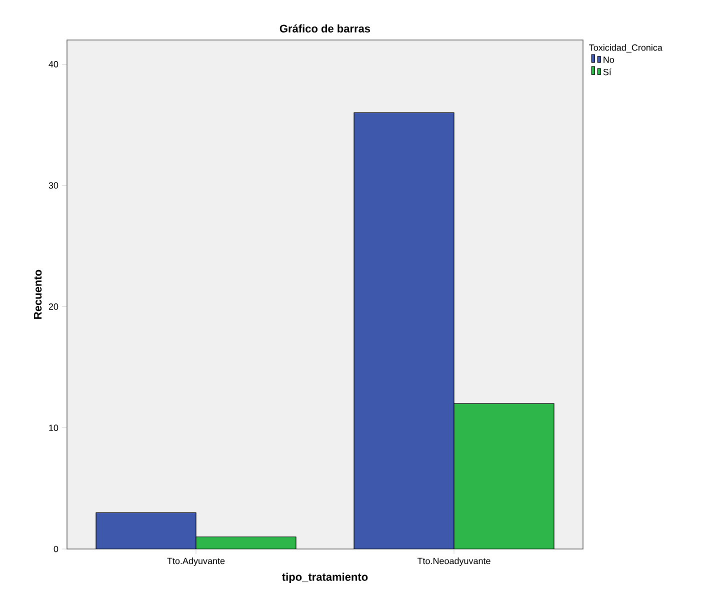 This screenshot has width=727, height=608. What do you see at coordinates (325, 28) in the screenshot?
I see `chart-title: Gráfico de barras` at bounding box center [325, 28].